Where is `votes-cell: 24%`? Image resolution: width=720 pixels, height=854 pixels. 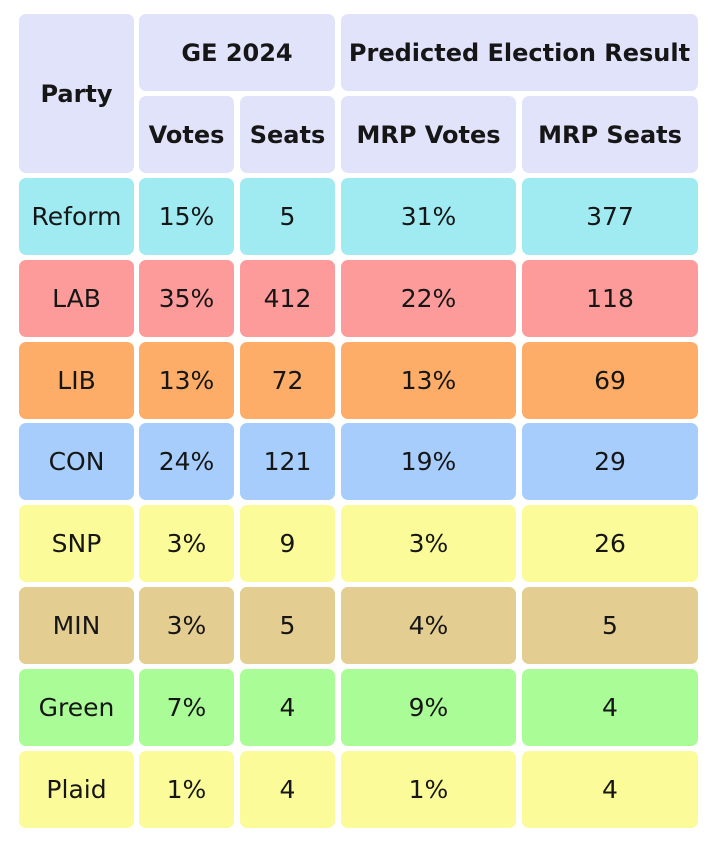
votes-cell: 24% is located at coordinates (186, 461).